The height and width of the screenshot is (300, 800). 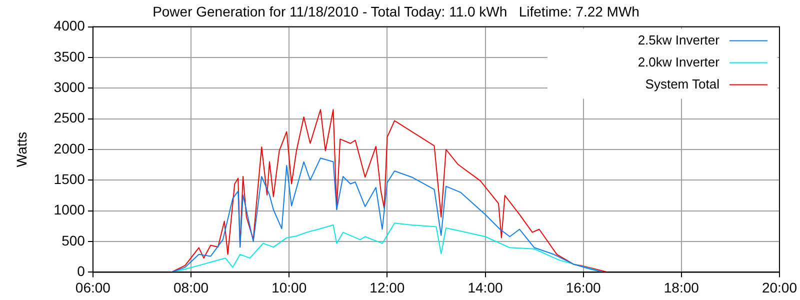 What do you see at coordinates (93, 287) in the screenshot?
I see `x-tick-label: 06:00` at bounding box center [93, 287].